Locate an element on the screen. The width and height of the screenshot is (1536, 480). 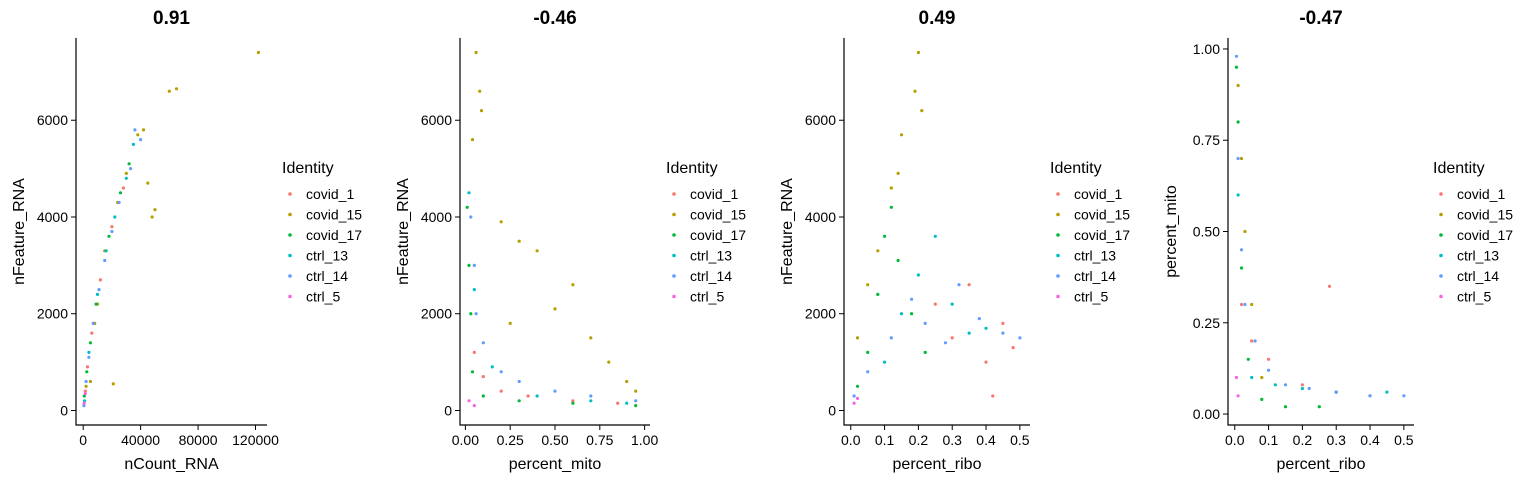
y-tick-label: 0 is located at coordinates (64, 410).